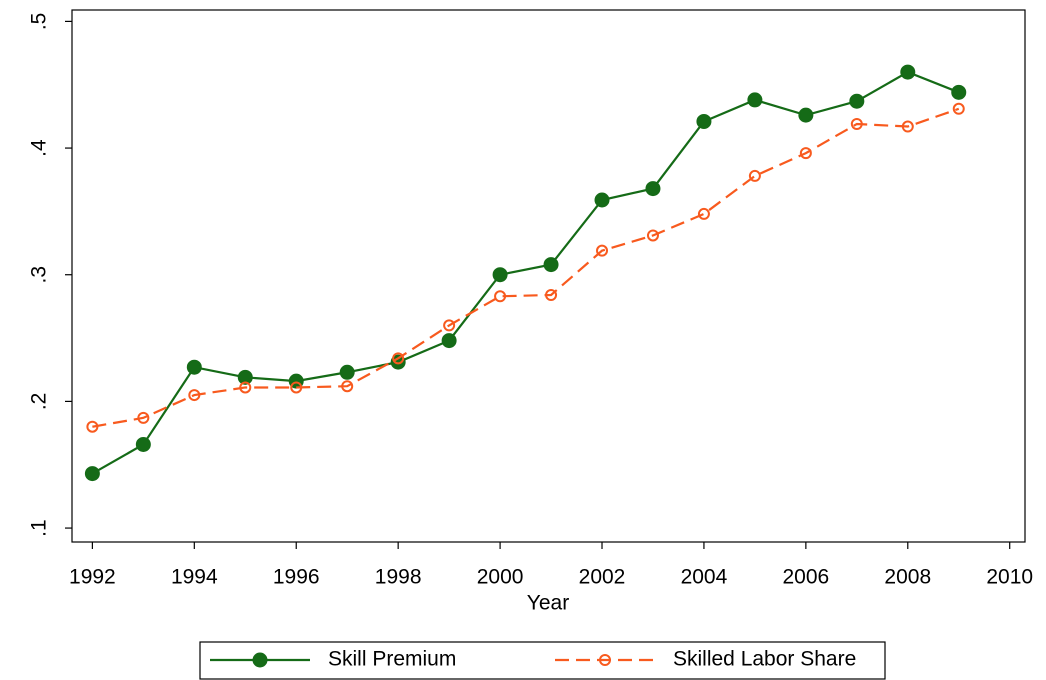  Describe the element at coordinates (548, 603) in the screenshot. I see `x-axis-label: Year` at that location.